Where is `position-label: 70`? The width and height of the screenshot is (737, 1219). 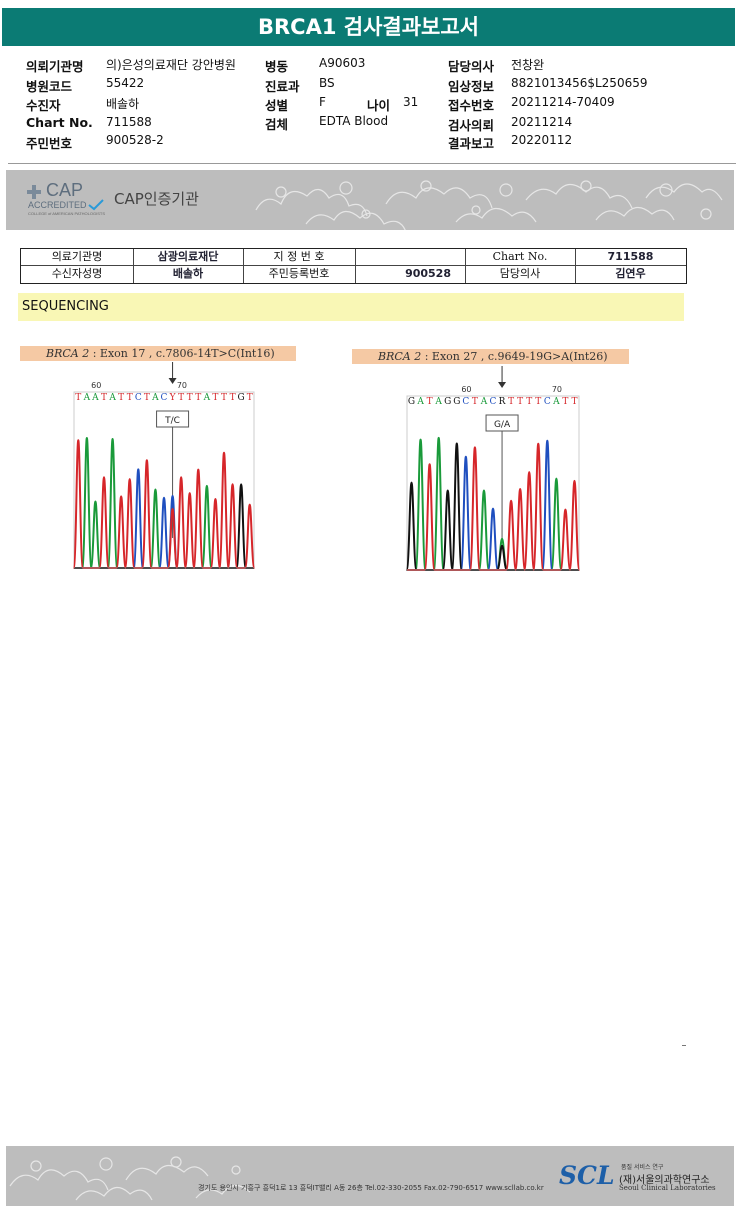 position-label: 70 is located at coordinates (182, 385).